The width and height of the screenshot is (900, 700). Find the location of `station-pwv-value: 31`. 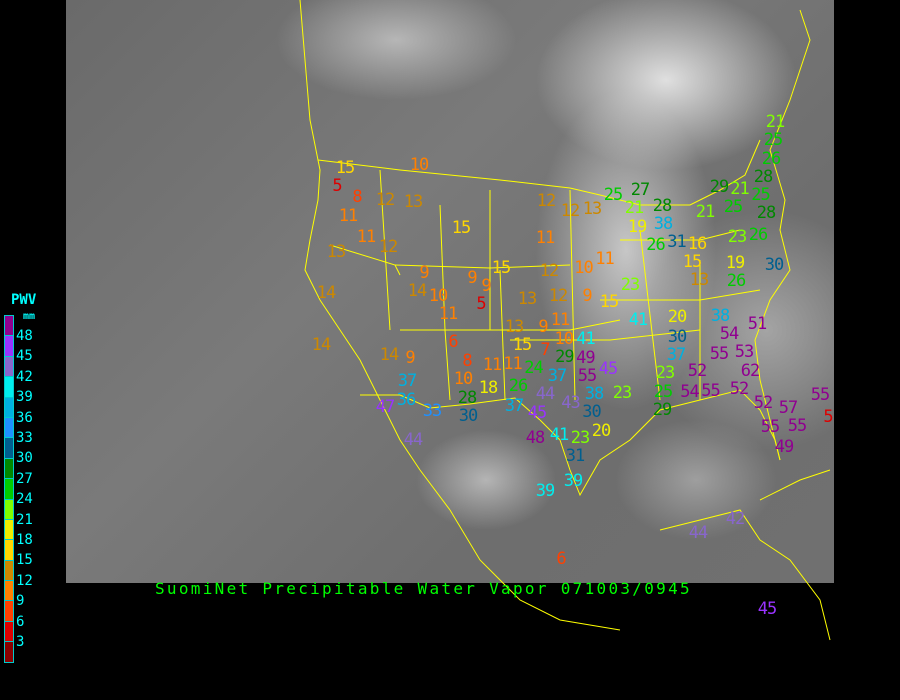

station-pwv-value: 31 is located at coordinates (677, 242).